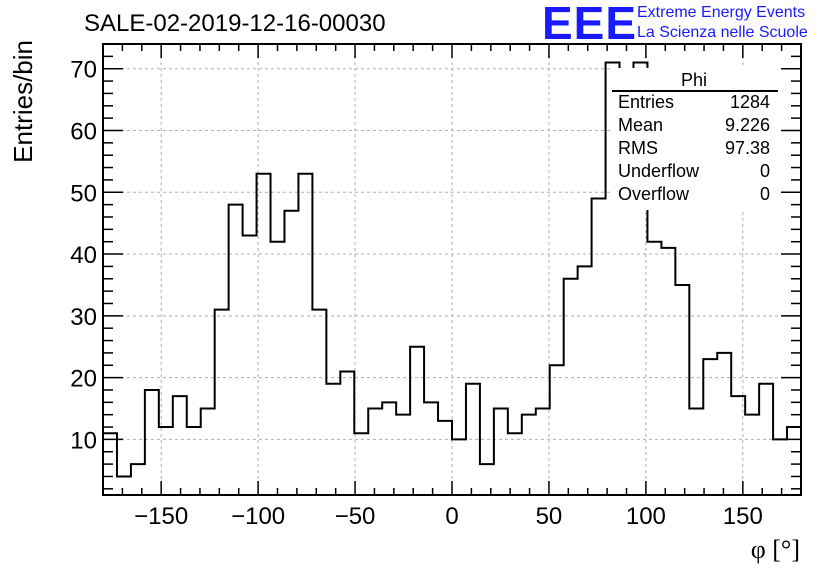 The width and height of the screenshot is (836, 572). What do you see at coordinates (694, 149) in the screenshot?
I see `stats-row-rms: RMS 97.38` at bounding box center [694, 149].